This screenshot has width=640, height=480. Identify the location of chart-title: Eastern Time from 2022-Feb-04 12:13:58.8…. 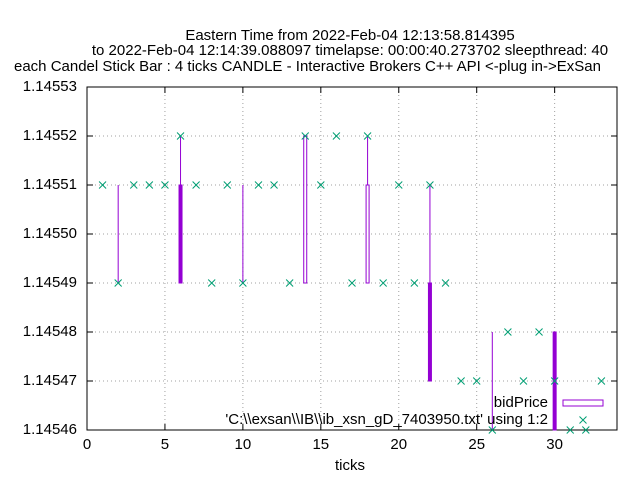
(349, 35).